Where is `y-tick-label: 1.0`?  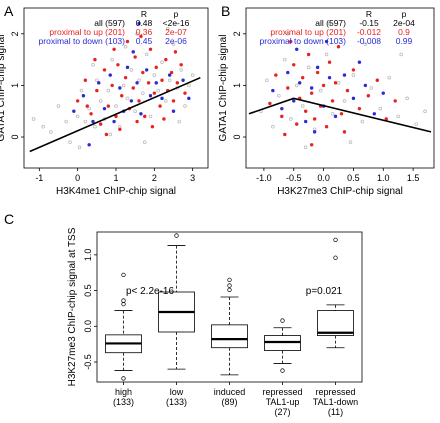 y-tick-label: 1.0 is located at coordinates (88, 255).